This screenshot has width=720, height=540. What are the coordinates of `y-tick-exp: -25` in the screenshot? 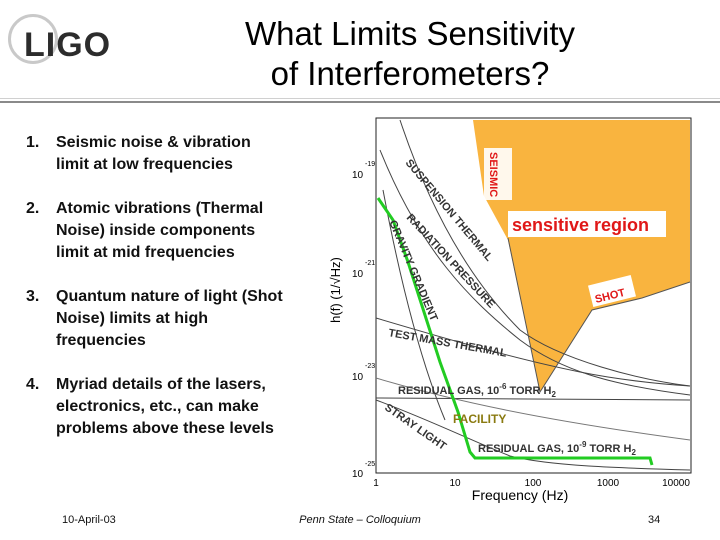 It's located at (370, 464).